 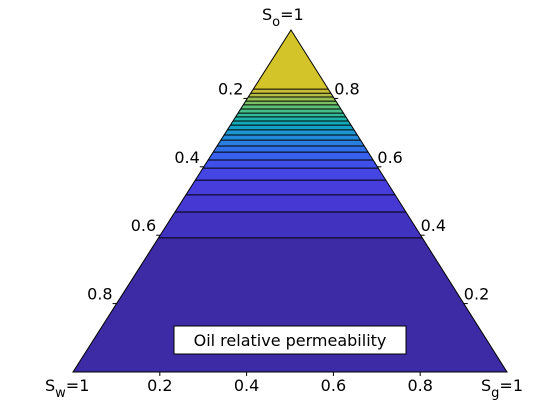 What do you see at coordinates (143, 225) in the screenshot?
I see `sw-tick-label: 0.6` at bounding box center [143, 225].